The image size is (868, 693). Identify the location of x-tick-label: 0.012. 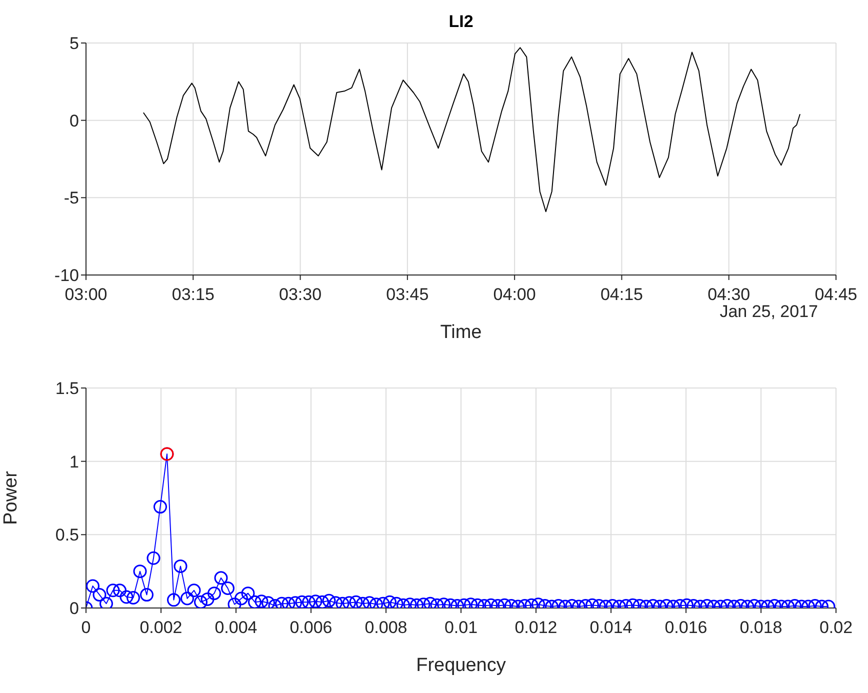
(536, 628).